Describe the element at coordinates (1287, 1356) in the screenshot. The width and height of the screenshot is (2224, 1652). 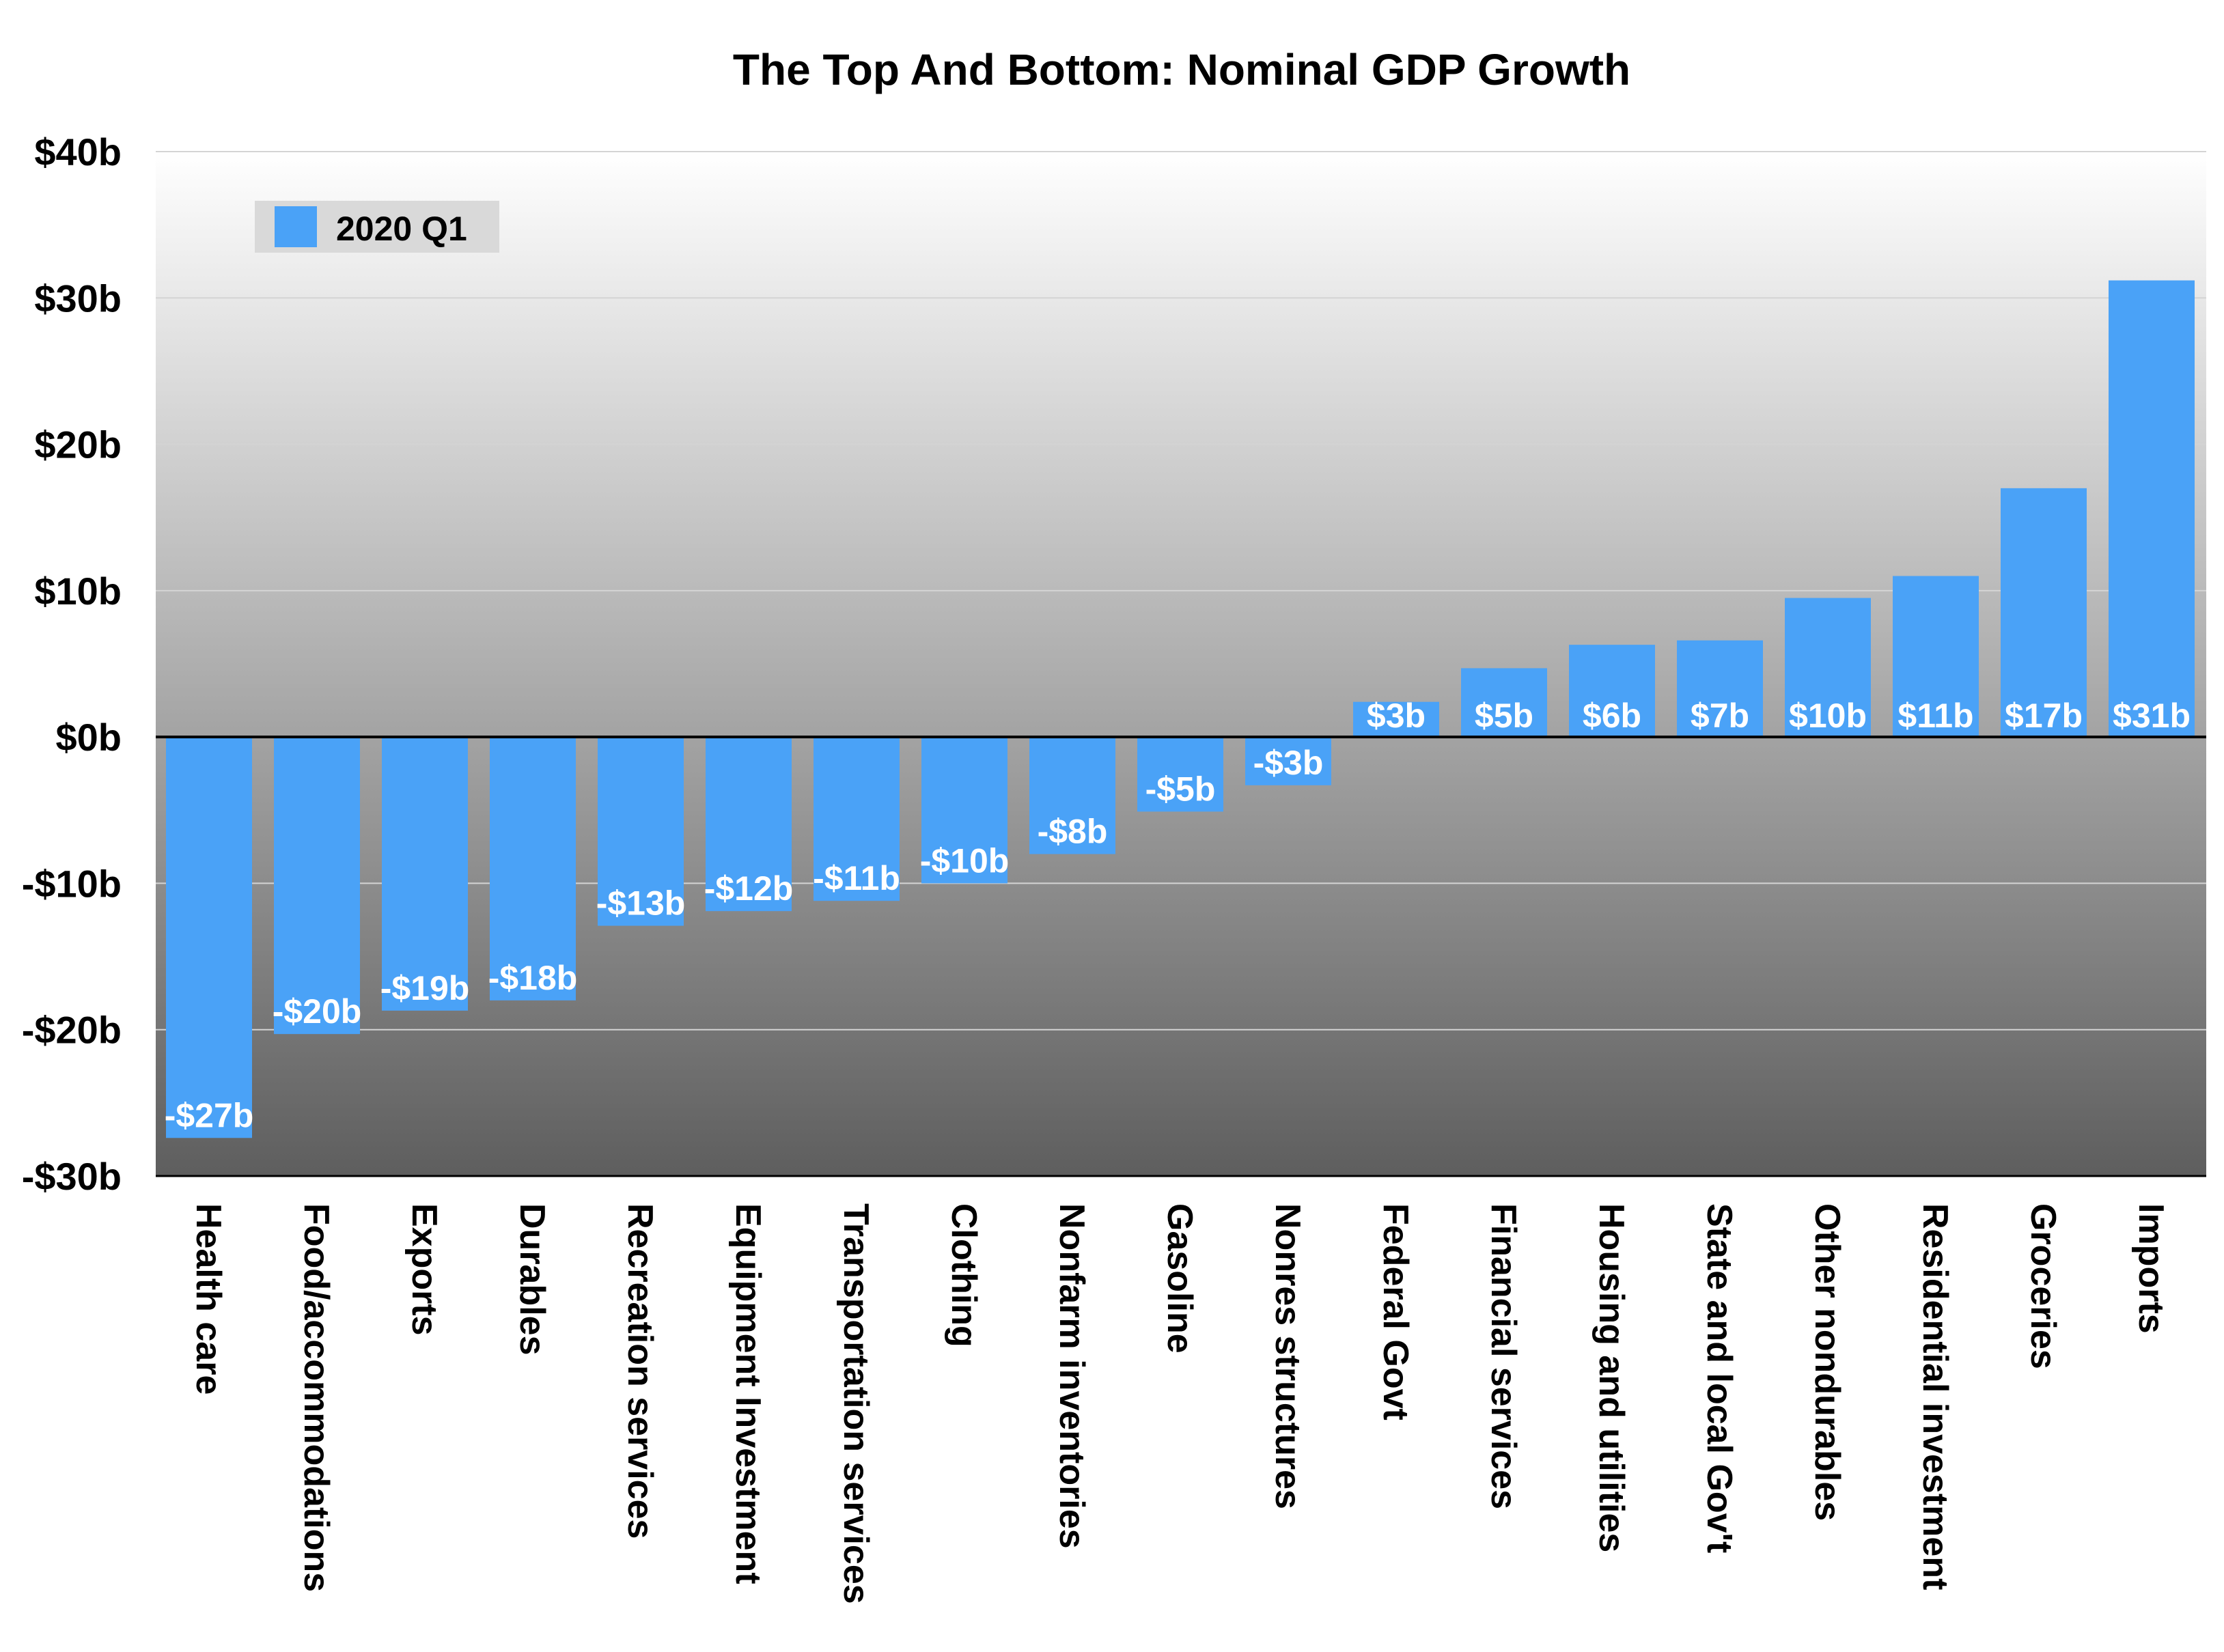
I see `x-tick-label: Nonres structures` at that location.